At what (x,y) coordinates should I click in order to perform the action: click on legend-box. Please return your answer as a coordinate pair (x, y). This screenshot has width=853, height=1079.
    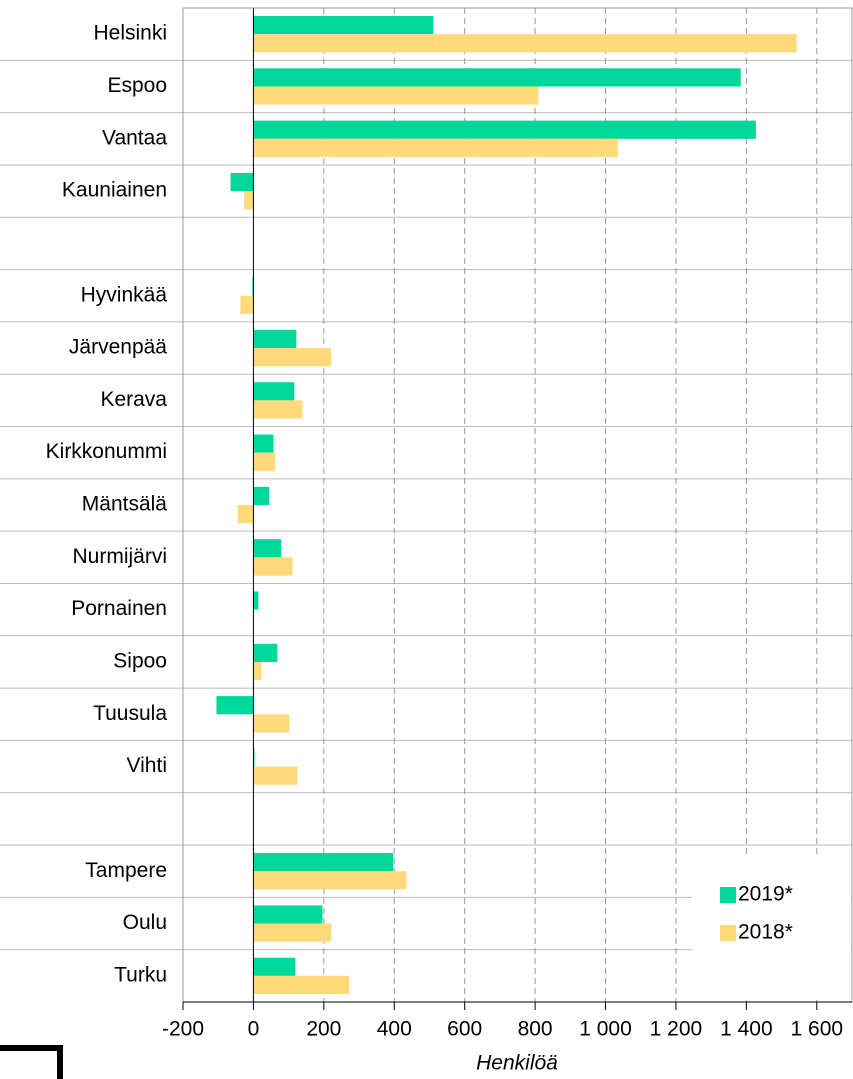
    Looking at the image, I should click on (771, 927).